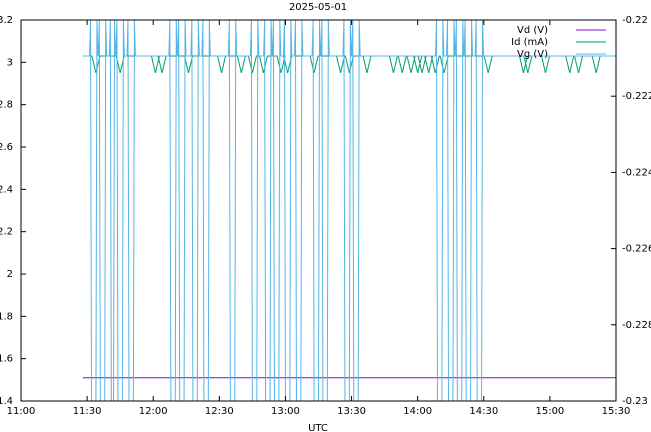  I want to click on y-tick-label: 1.6, so click(6, 359).